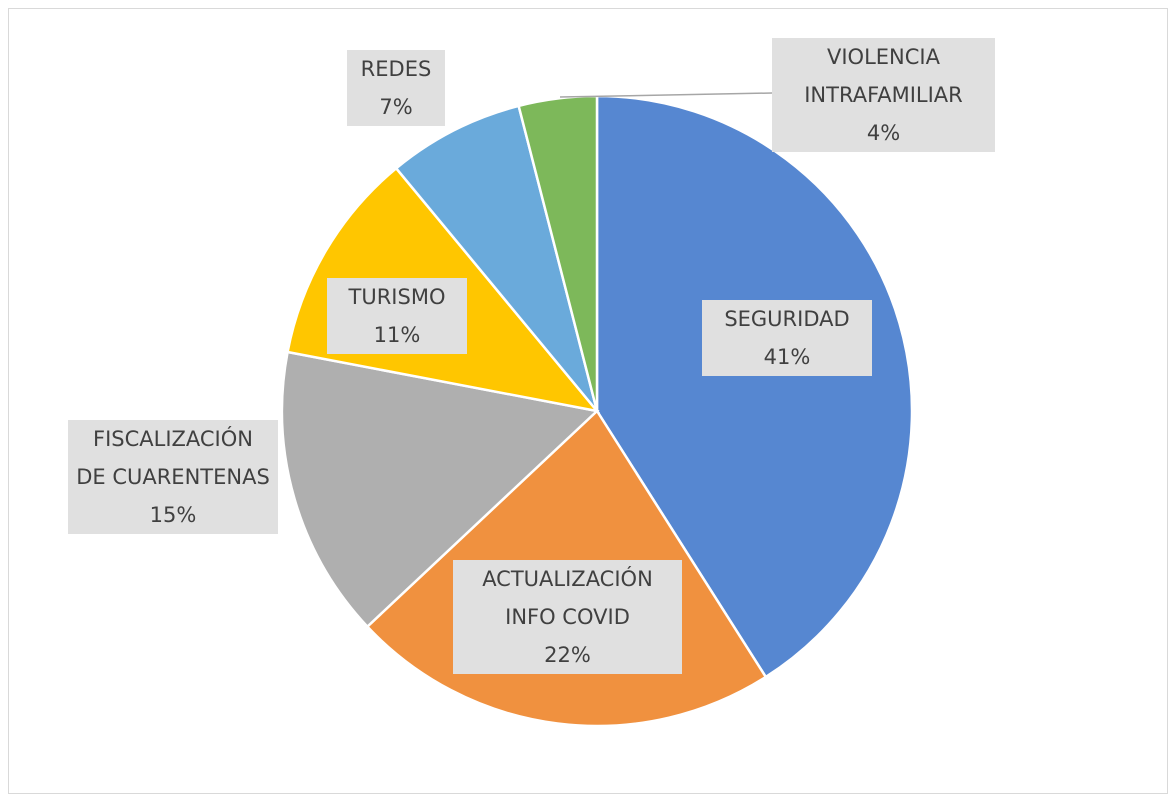 The width and height of the screenshot is (1175, 801). What do you see at coordinates (396, 107) in the screenshot?
I see `label-value: 7%` at bounding box center [396, 107].